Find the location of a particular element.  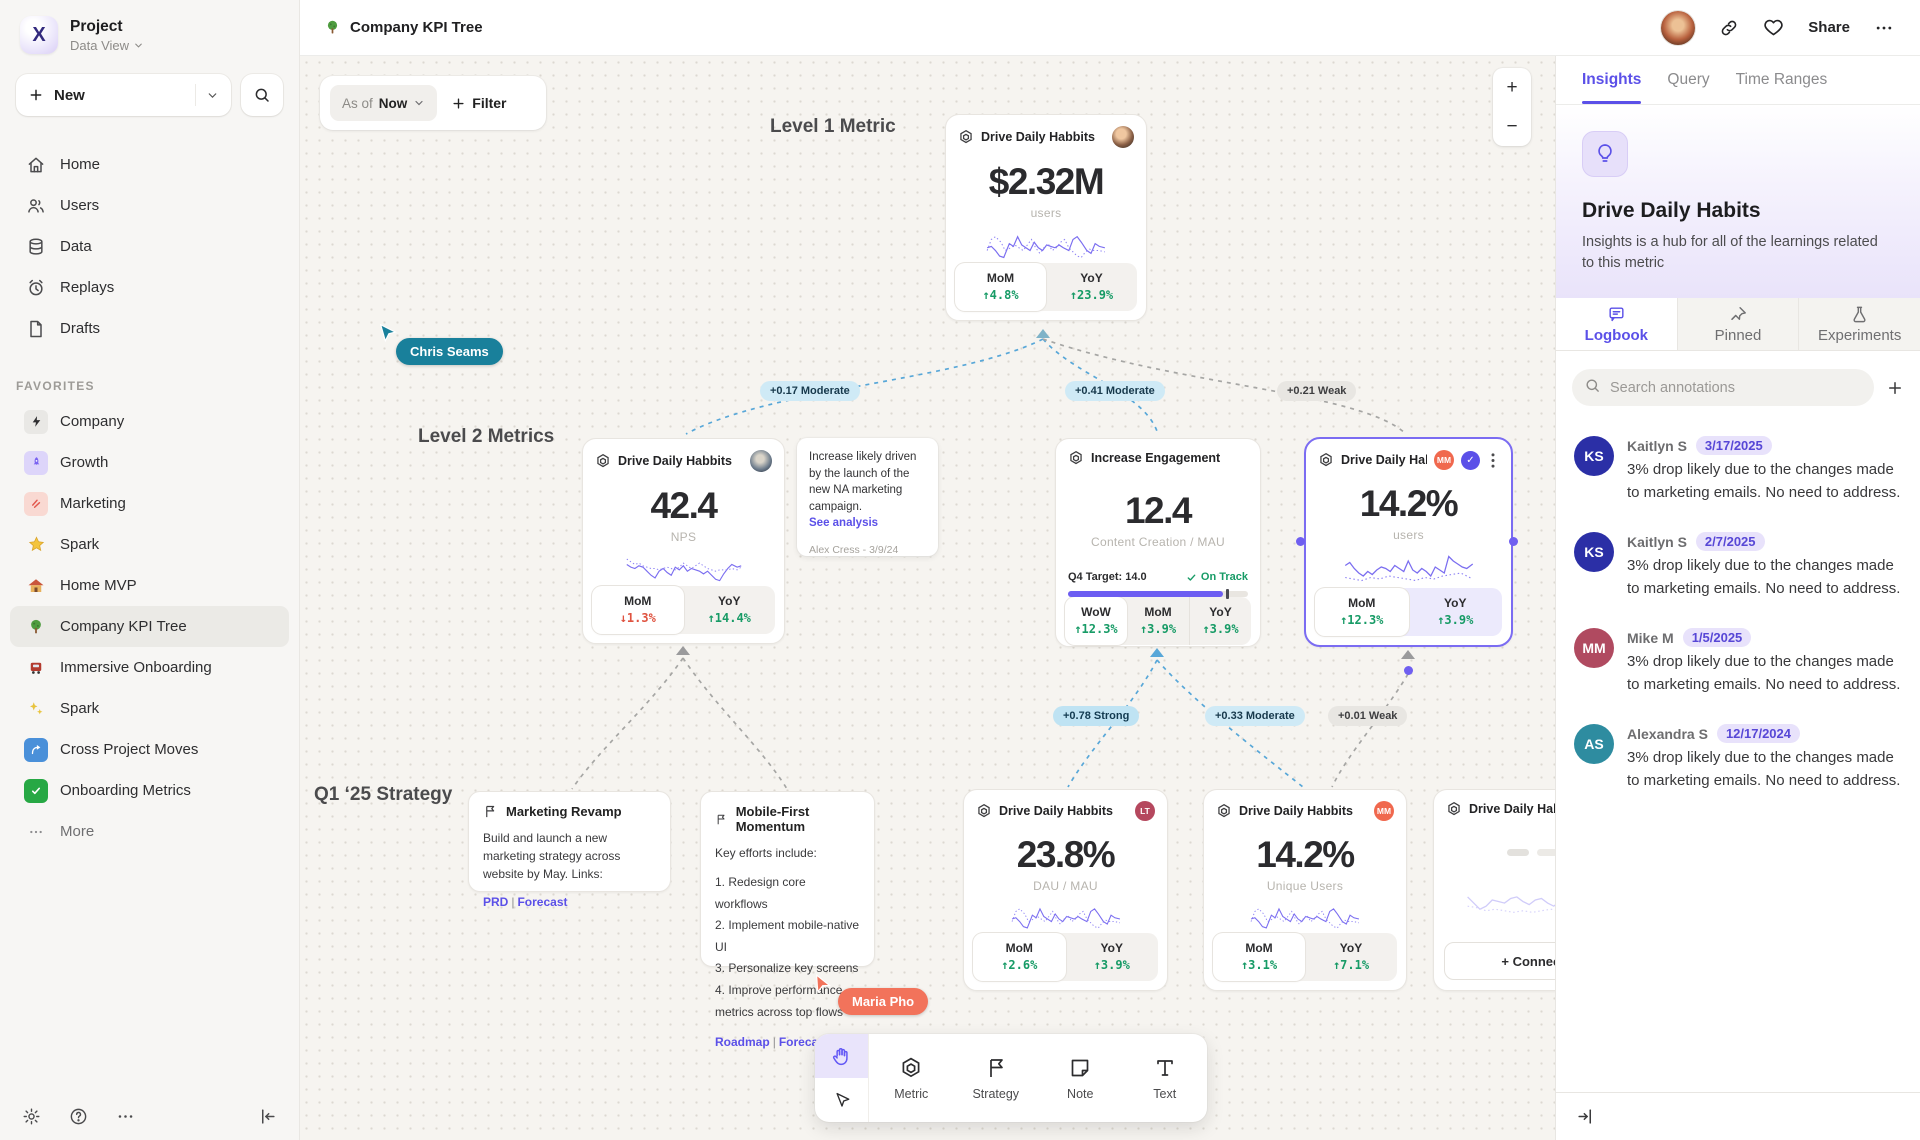

strategy-tool: Strategy is located at coordinates (996, 1078).